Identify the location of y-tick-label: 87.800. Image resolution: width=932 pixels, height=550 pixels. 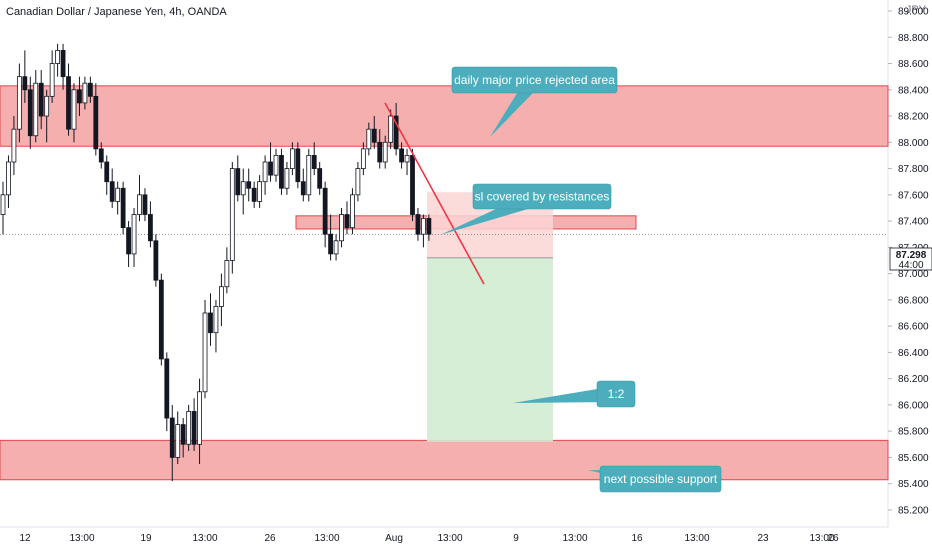
(913, 169).